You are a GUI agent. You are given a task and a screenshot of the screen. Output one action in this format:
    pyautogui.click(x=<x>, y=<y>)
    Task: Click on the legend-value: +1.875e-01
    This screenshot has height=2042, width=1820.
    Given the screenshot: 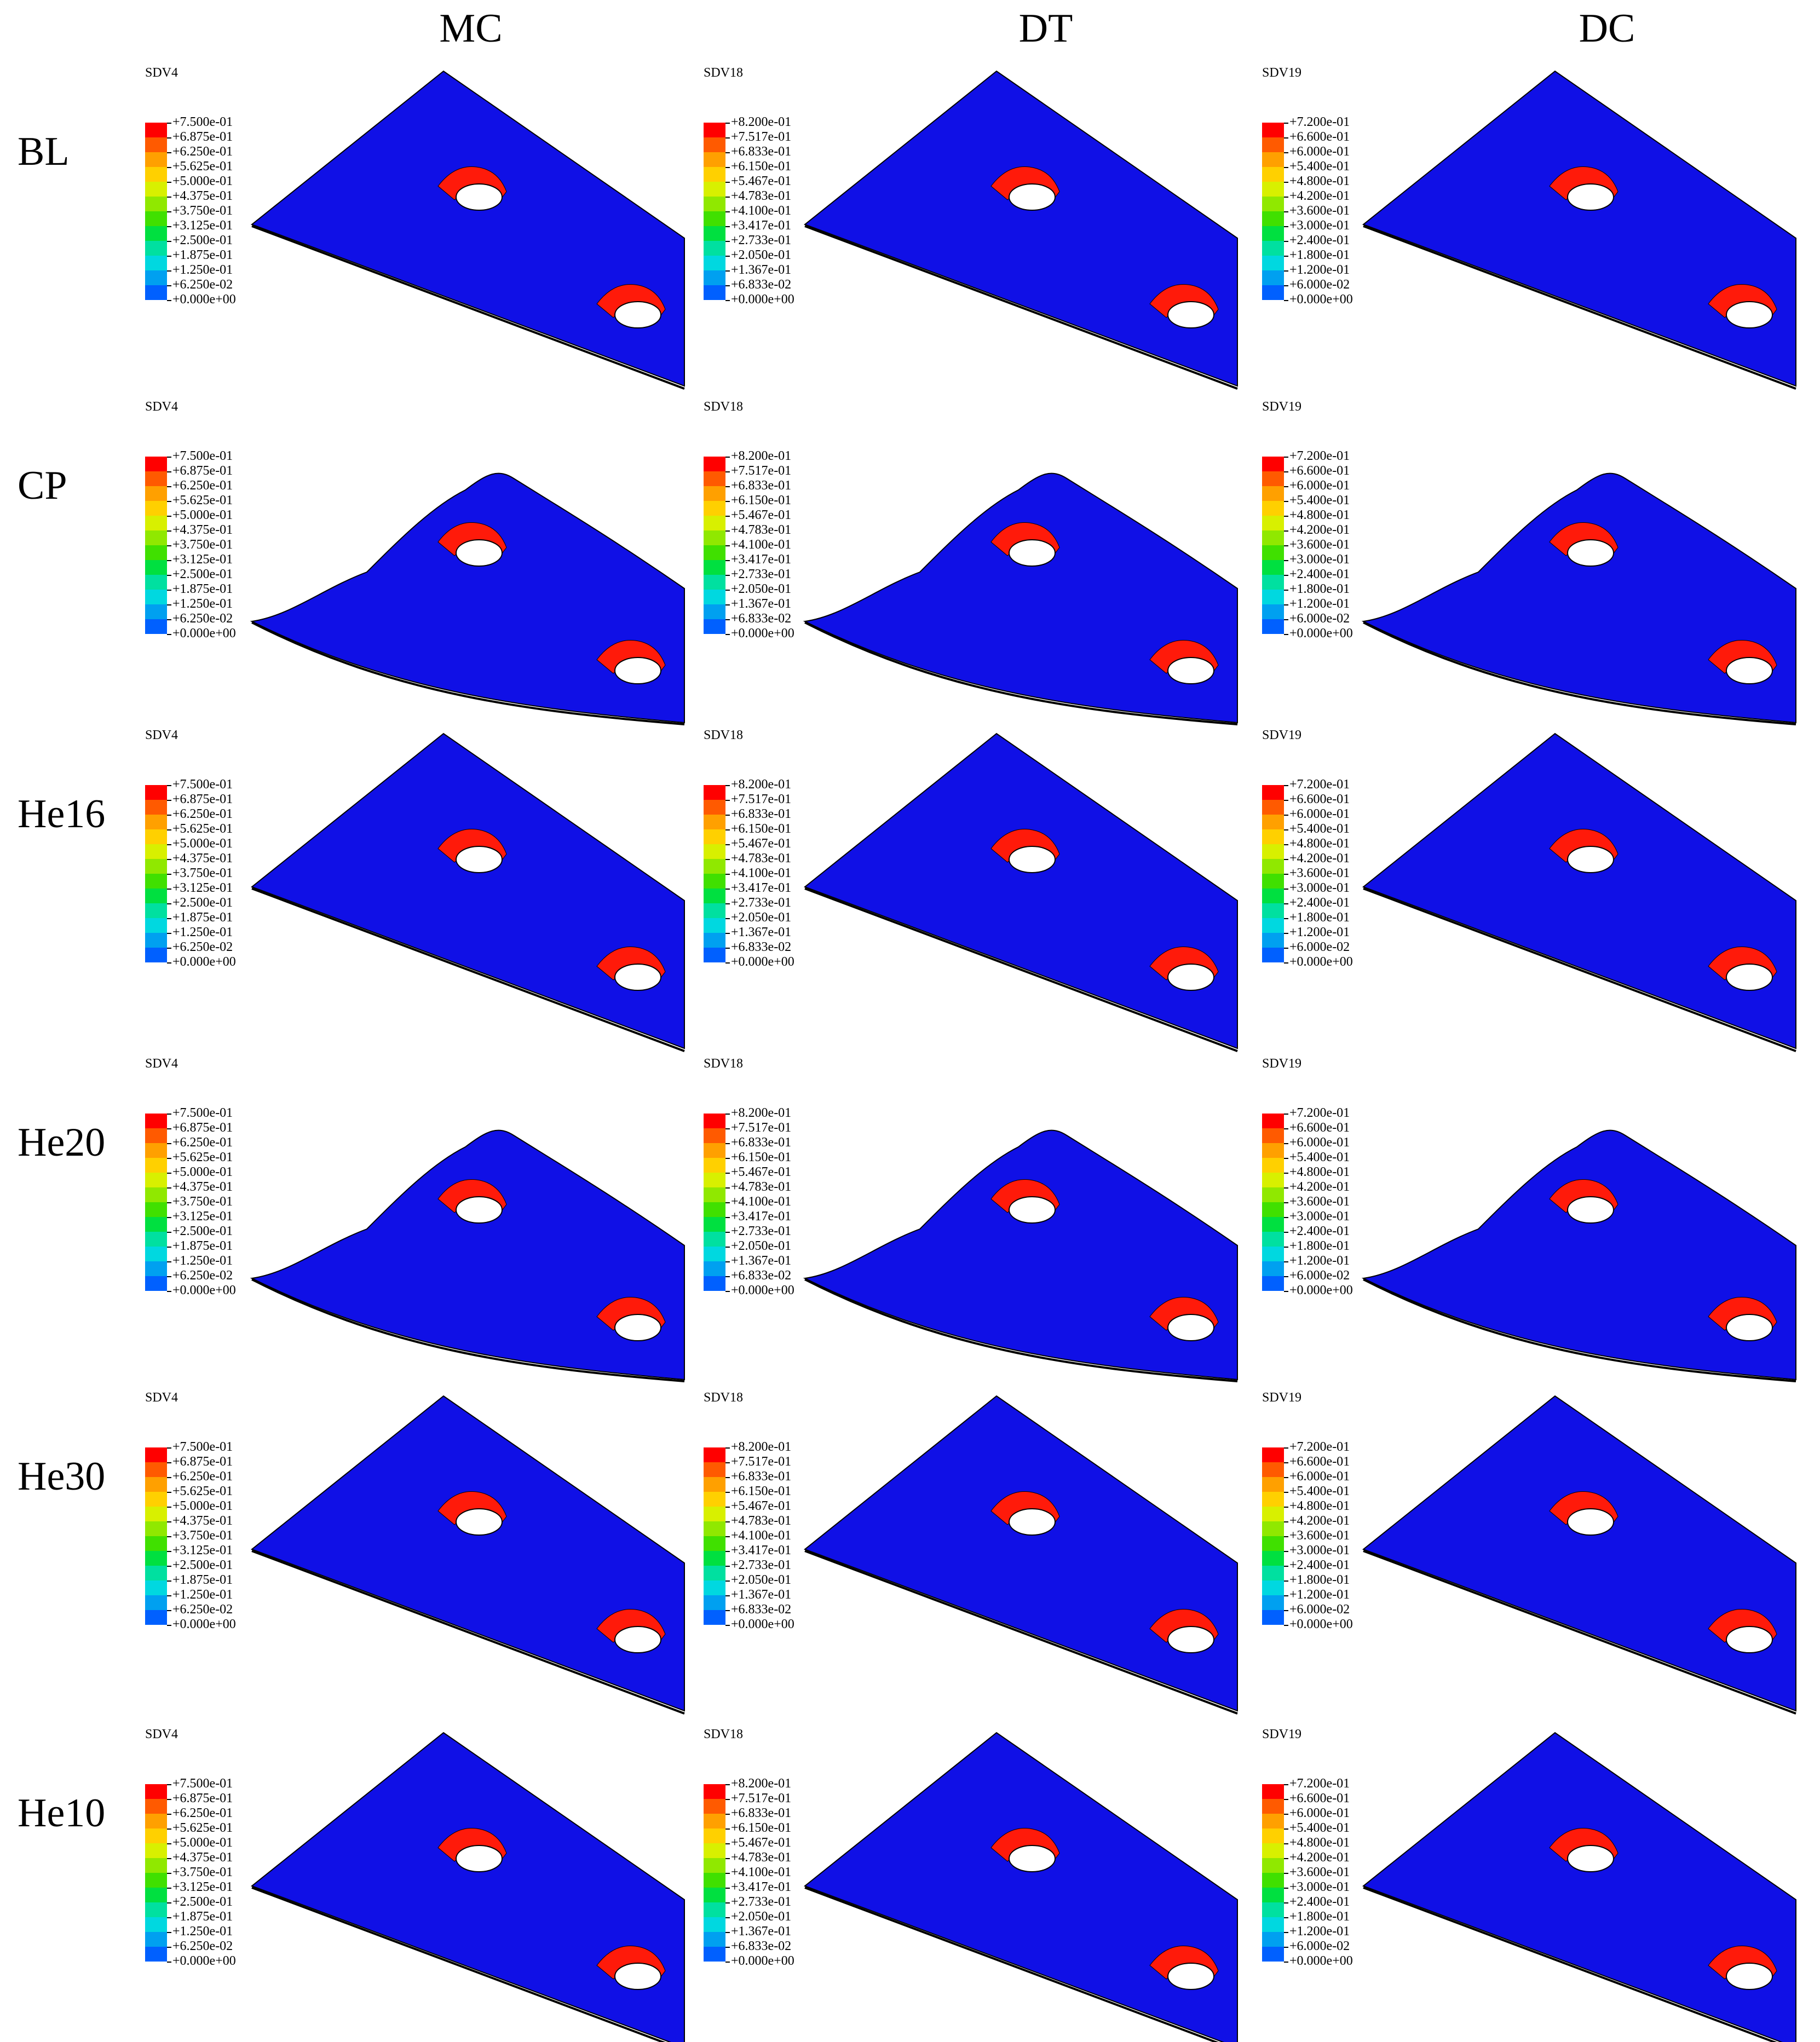 What is the action you would take?
    pyautogui.click(x=202, y=589)
    